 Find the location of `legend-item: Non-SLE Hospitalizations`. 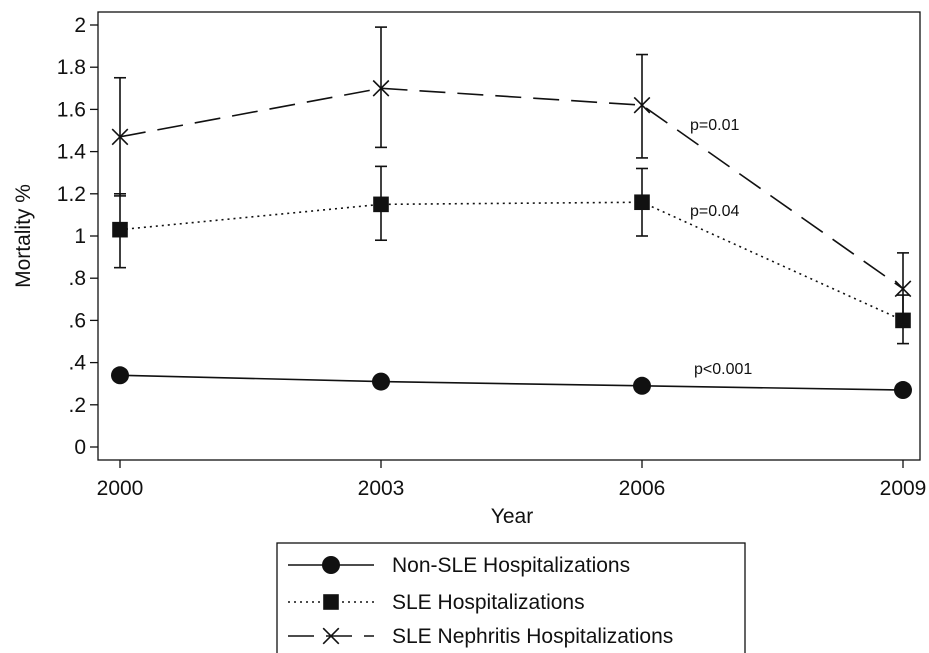

legend-item: Non-SLE Hospitalizations is located at coordinates (459, 565).